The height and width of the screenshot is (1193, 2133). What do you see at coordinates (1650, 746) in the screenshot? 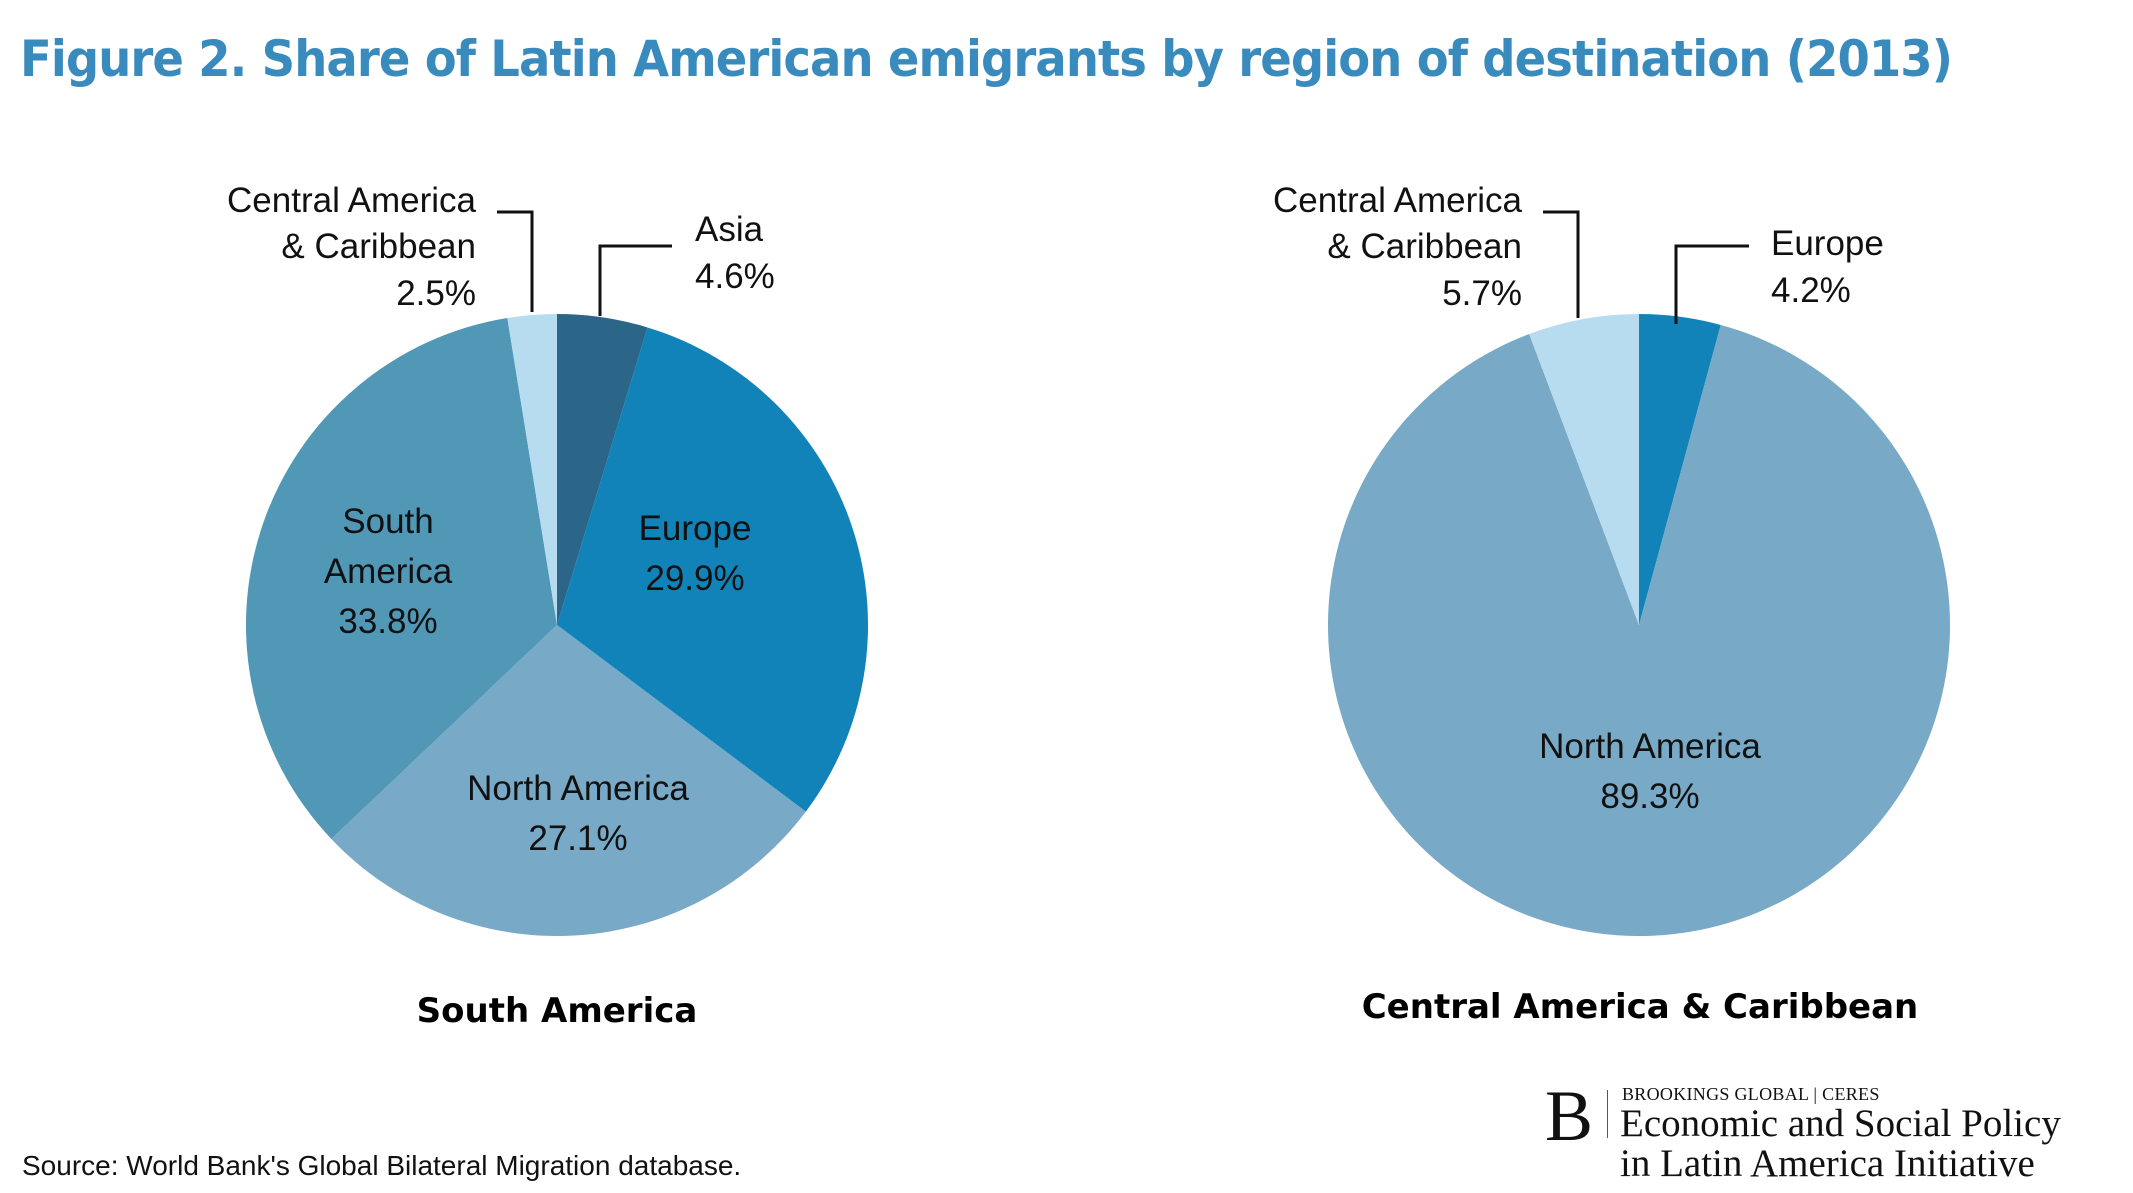
I see `label-north-america-right: North America` at bounding box center [1650, 746].